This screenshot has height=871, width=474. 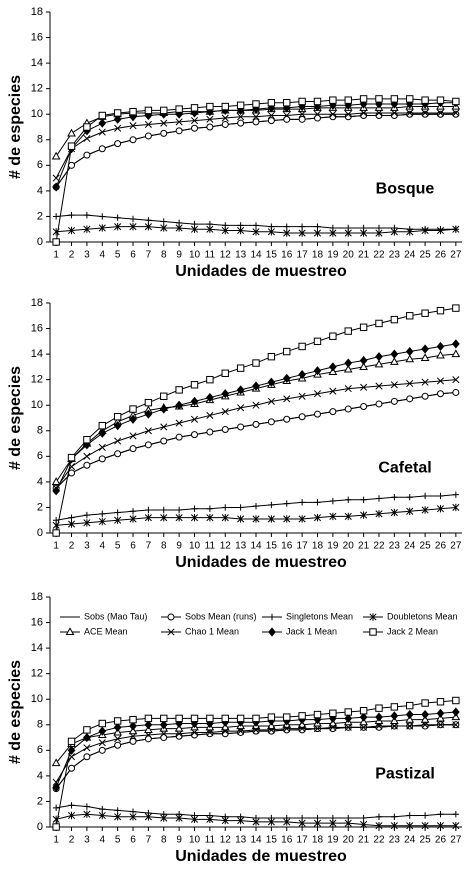 I want to click on x-tick-label: 12, so click(x=226, y=840).